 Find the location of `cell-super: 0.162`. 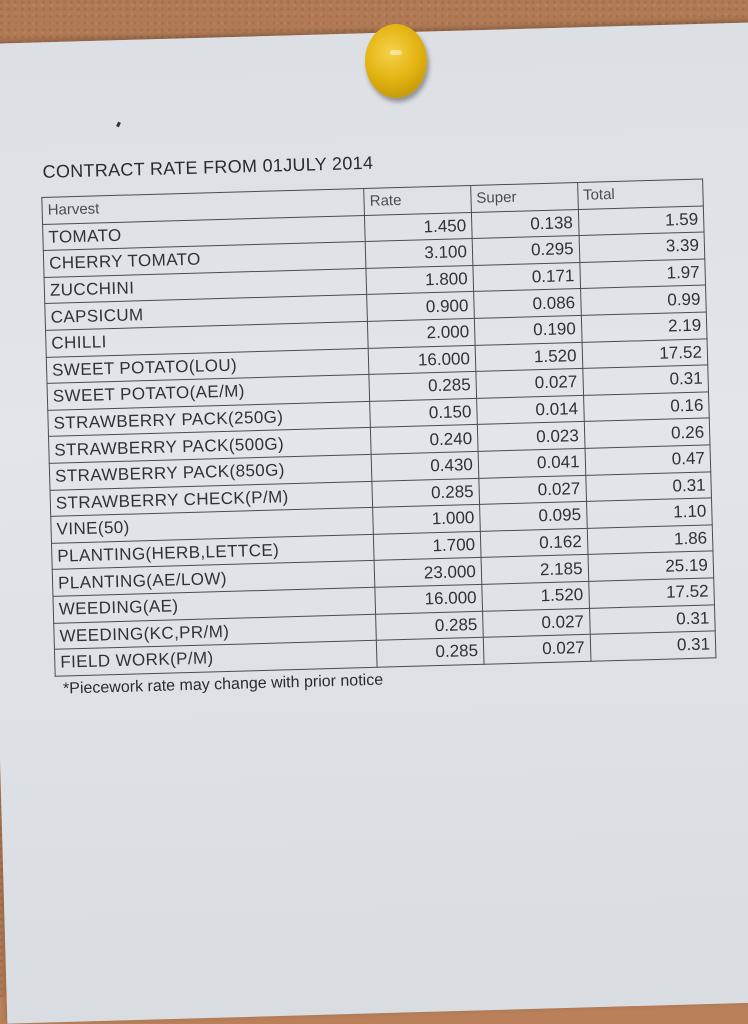

cell-super: 0.162 is located at coordinates (534, 543).